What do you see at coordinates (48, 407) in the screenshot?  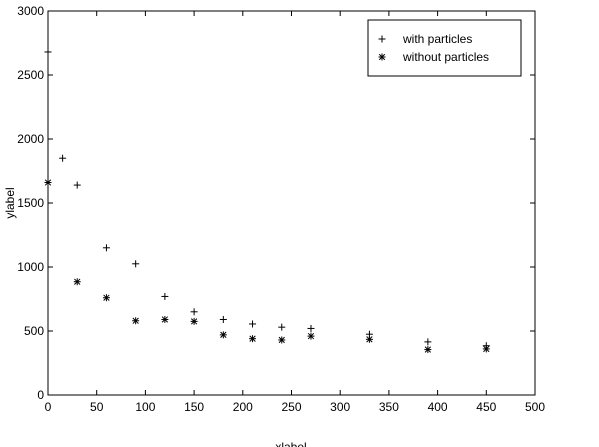 I see `x-tick-label: 0` at bounding box center [48, 407].